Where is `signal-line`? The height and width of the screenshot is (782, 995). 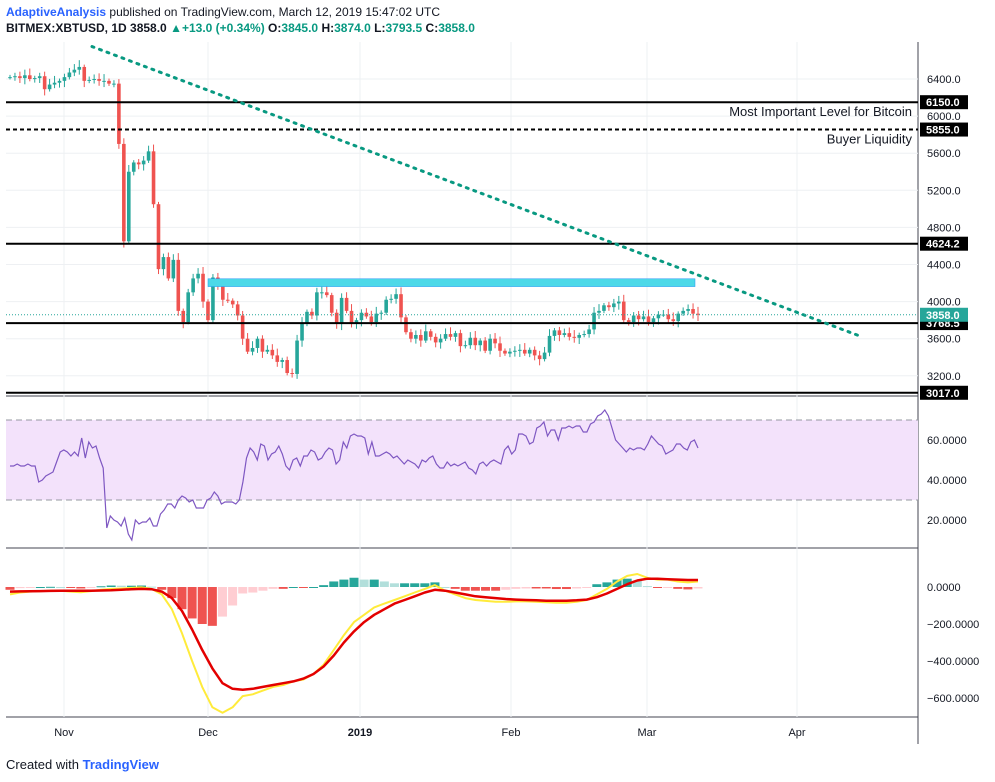
signal-line is located at coordinates (353, 634).